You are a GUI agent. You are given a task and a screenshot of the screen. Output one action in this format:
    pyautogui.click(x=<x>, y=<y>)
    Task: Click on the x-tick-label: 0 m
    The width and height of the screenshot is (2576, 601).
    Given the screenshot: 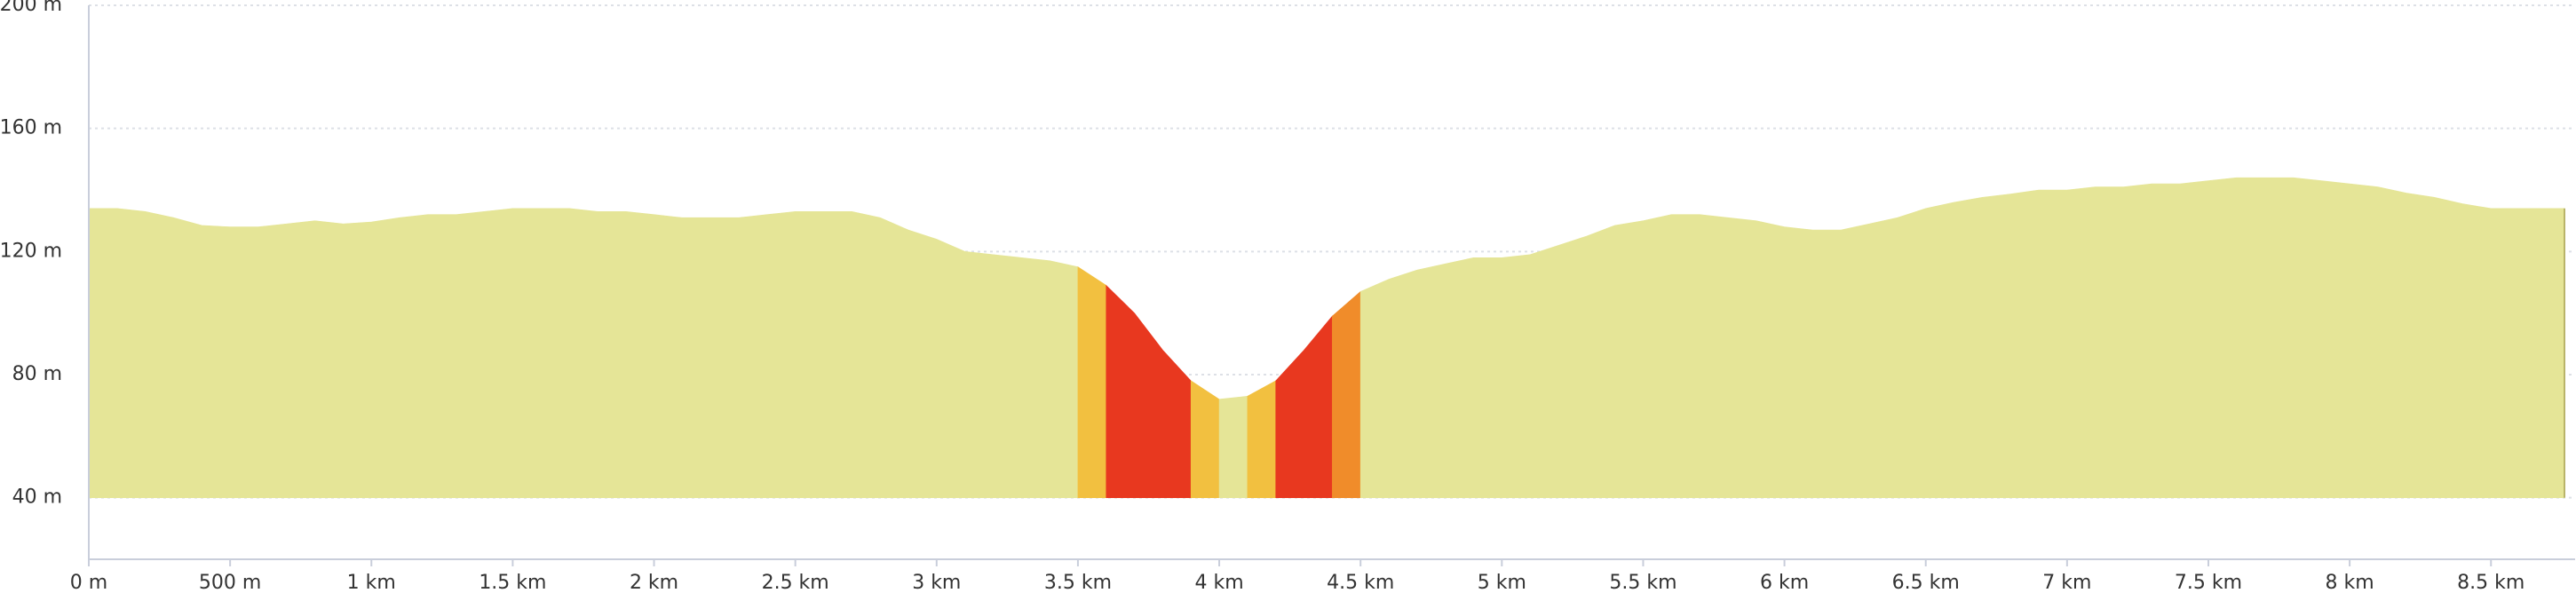 What is the action you would take?
    pyautogui.click(x=89, y=583)
    